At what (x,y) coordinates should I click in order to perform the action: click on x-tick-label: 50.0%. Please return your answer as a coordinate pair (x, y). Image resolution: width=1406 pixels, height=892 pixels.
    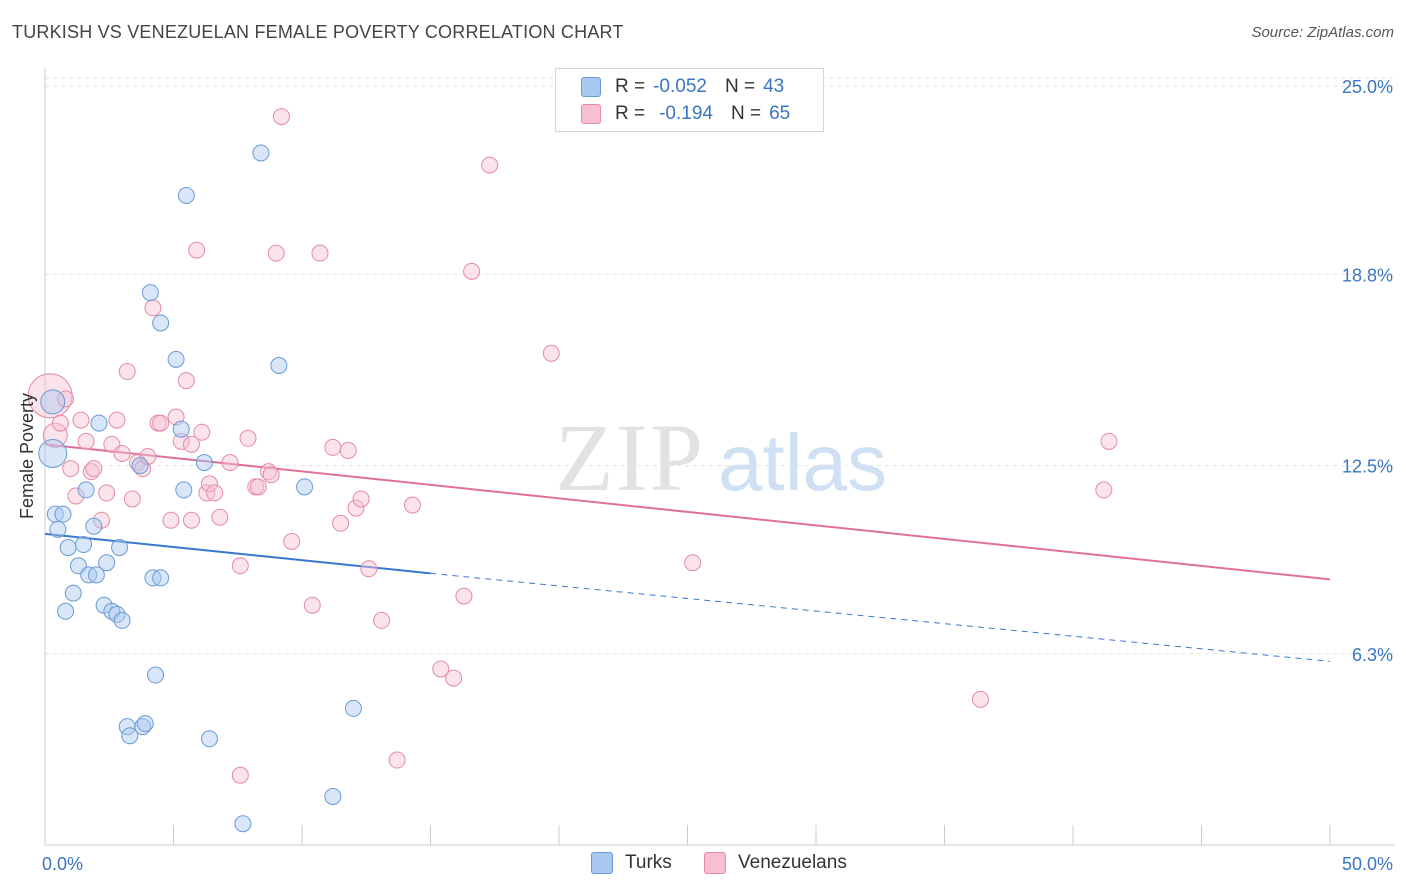
    Looking at the image, I should click on (1367, 864).